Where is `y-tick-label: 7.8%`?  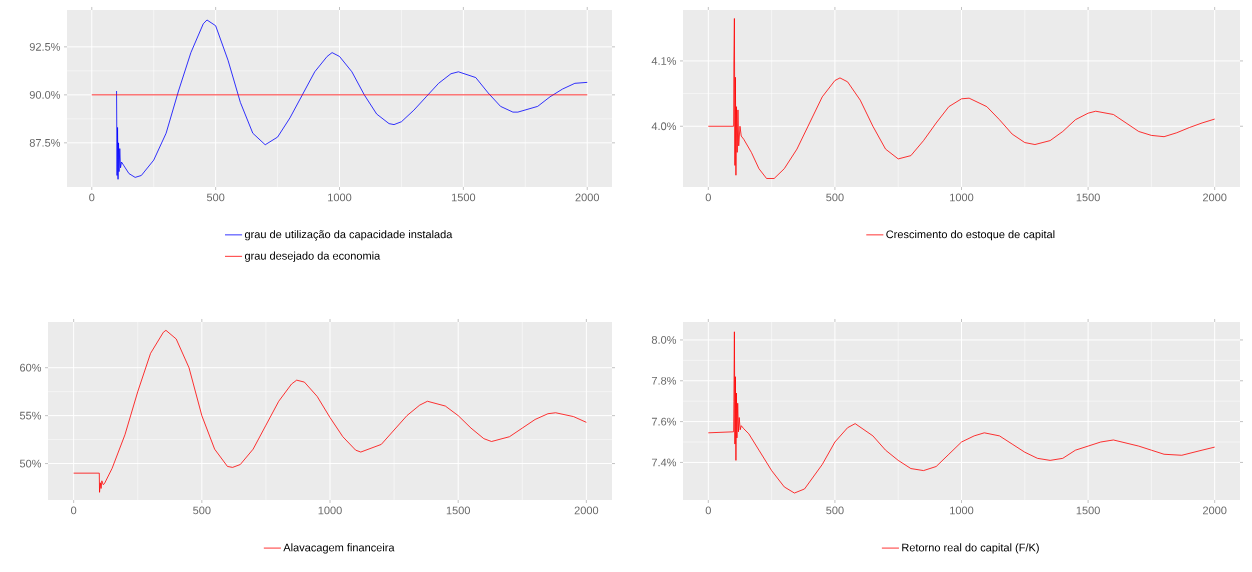
y-tick-label: 7.8% is located at coordinates (664, 380).